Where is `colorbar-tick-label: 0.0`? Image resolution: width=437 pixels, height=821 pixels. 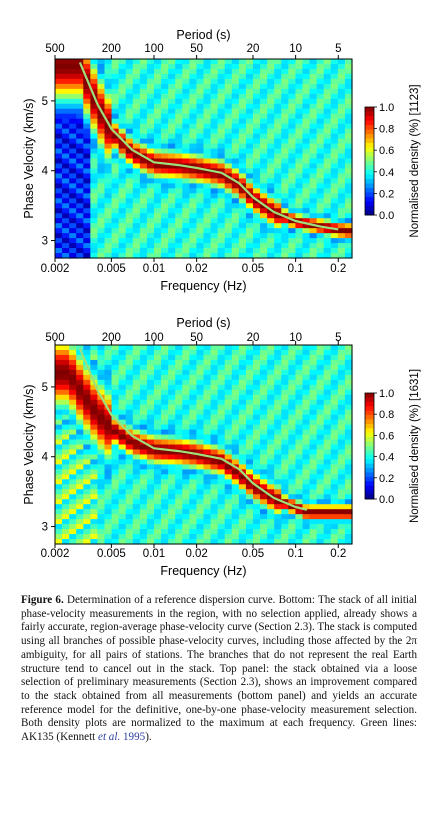 colorbar-tick-label: 0.0 is located at coordinates (386, 500).